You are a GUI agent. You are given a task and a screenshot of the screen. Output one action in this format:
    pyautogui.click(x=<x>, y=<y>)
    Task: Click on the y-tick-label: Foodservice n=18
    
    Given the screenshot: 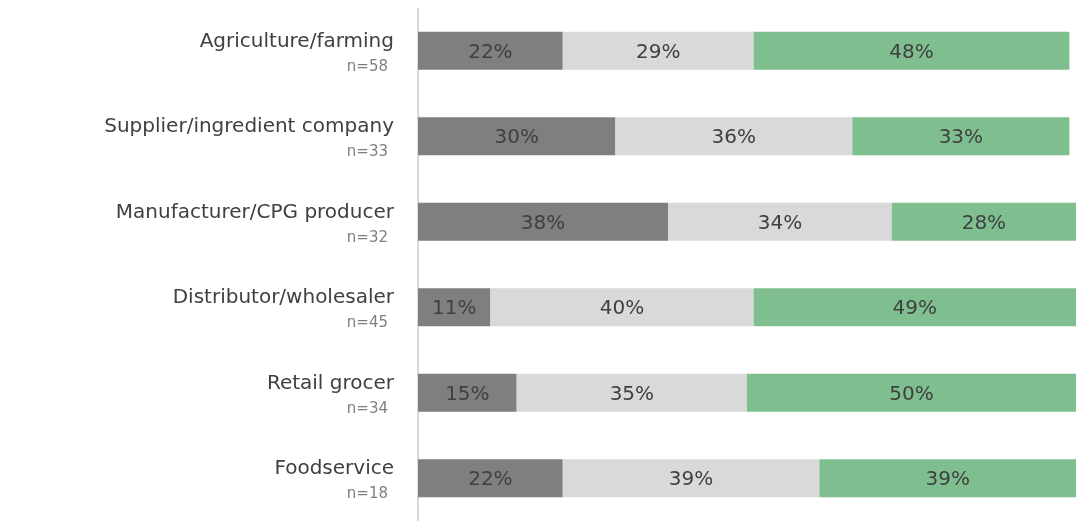 What is the action you would take?
    pyautogui.click(x=334, y=479)
    